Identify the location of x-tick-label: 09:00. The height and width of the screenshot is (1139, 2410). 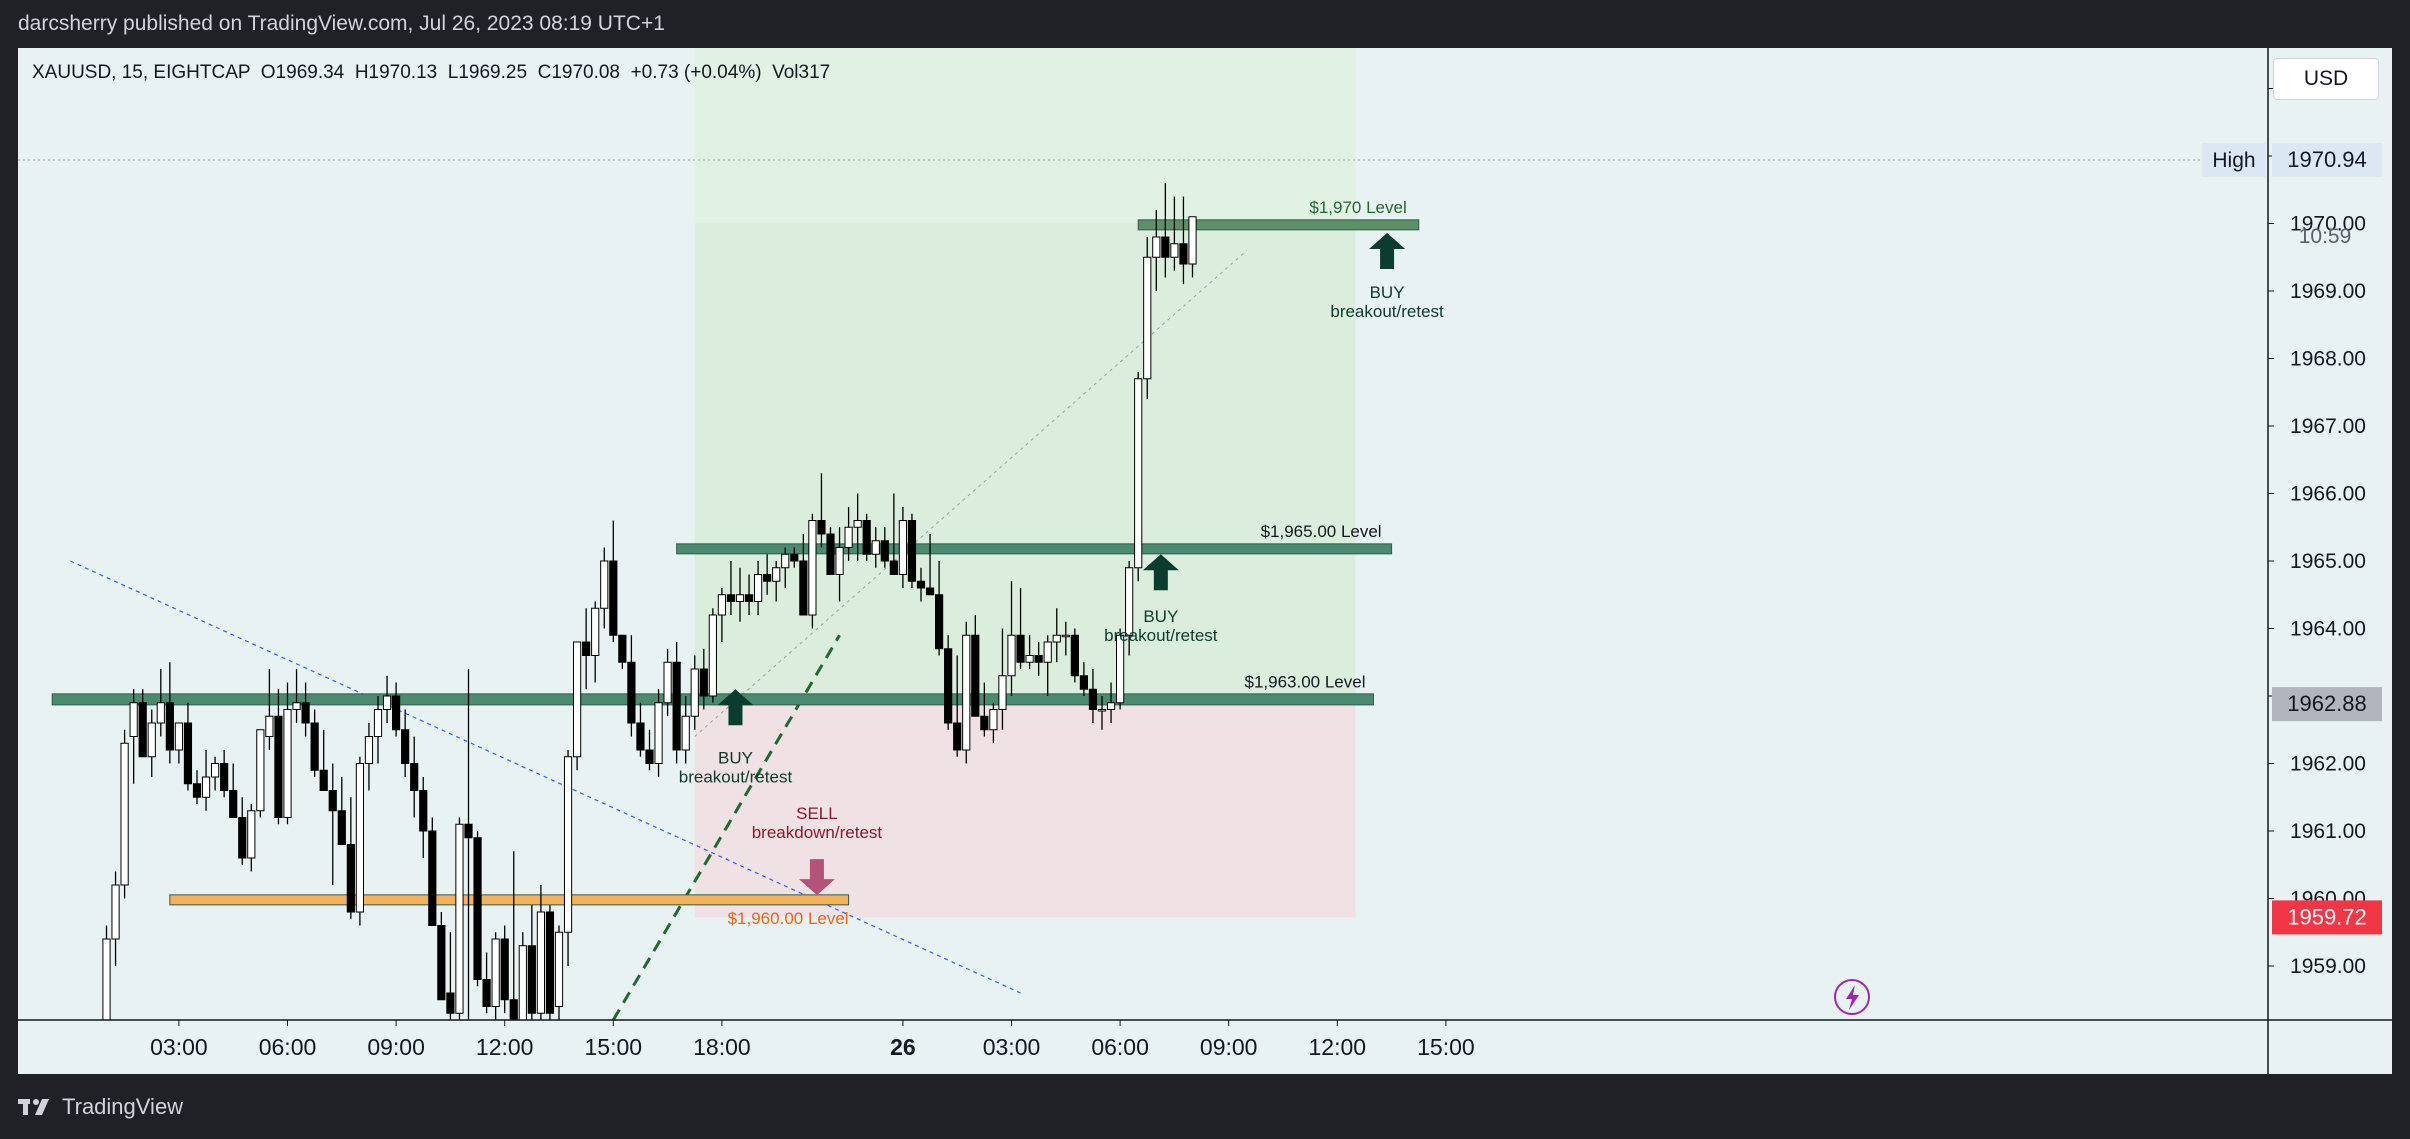
(1229, 1047).